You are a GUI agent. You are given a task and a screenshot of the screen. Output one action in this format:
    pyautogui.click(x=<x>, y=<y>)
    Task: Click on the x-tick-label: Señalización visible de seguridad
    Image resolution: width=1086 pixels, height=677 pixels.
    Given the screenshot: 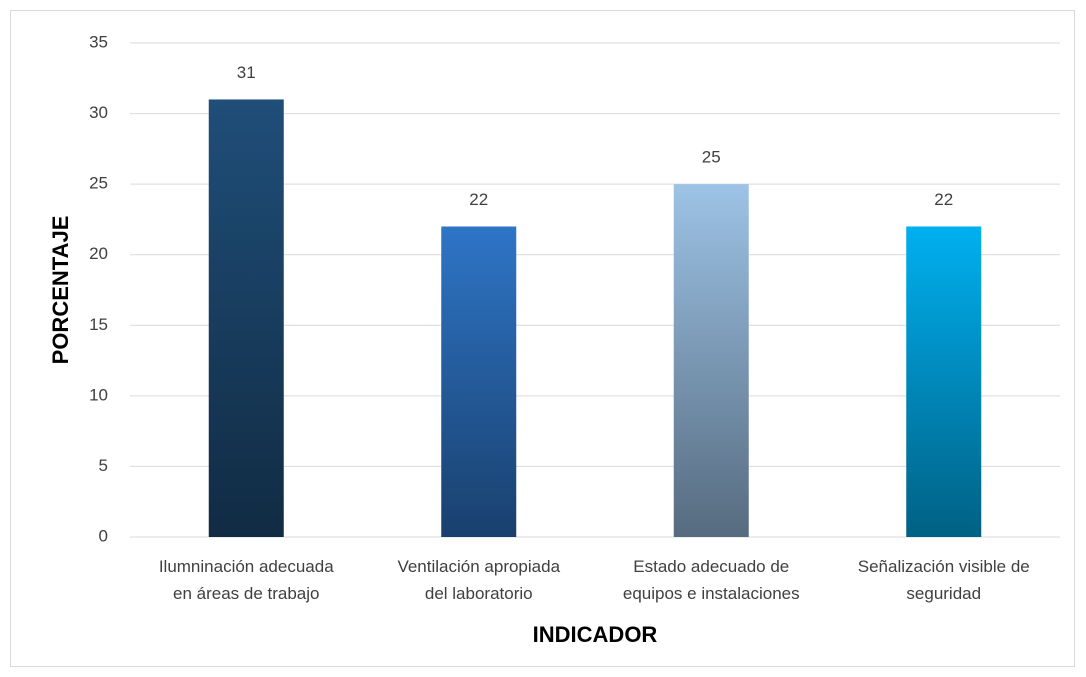 What is the action you would take?
    pyautogui.click(x=944, y=580)
    